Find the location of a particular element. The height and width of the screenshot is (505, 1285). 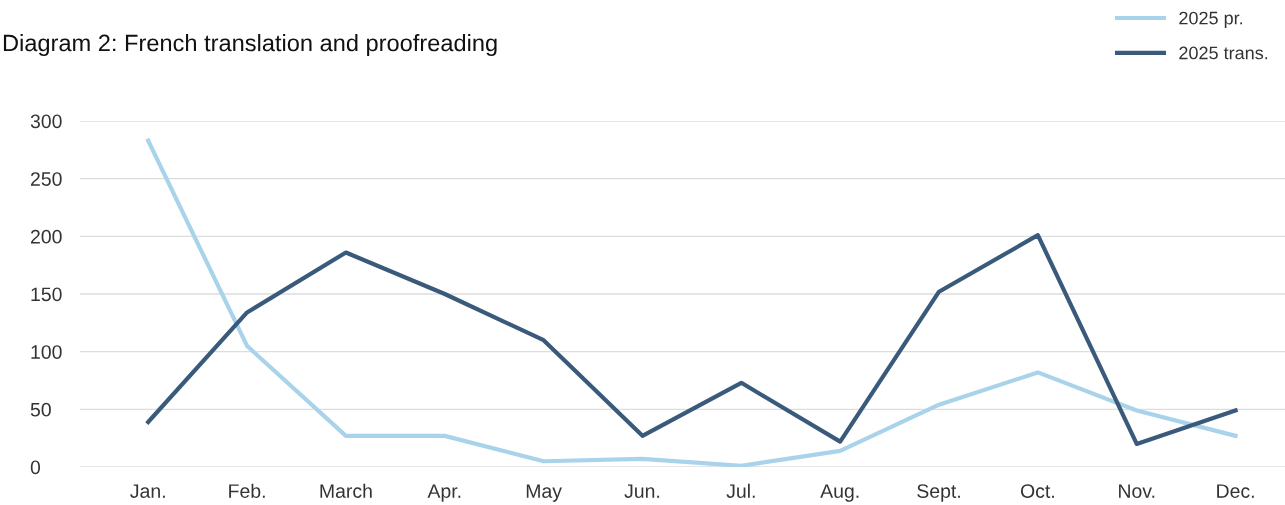

x-tick-label: Sept. is located at coordinates (938, 493).